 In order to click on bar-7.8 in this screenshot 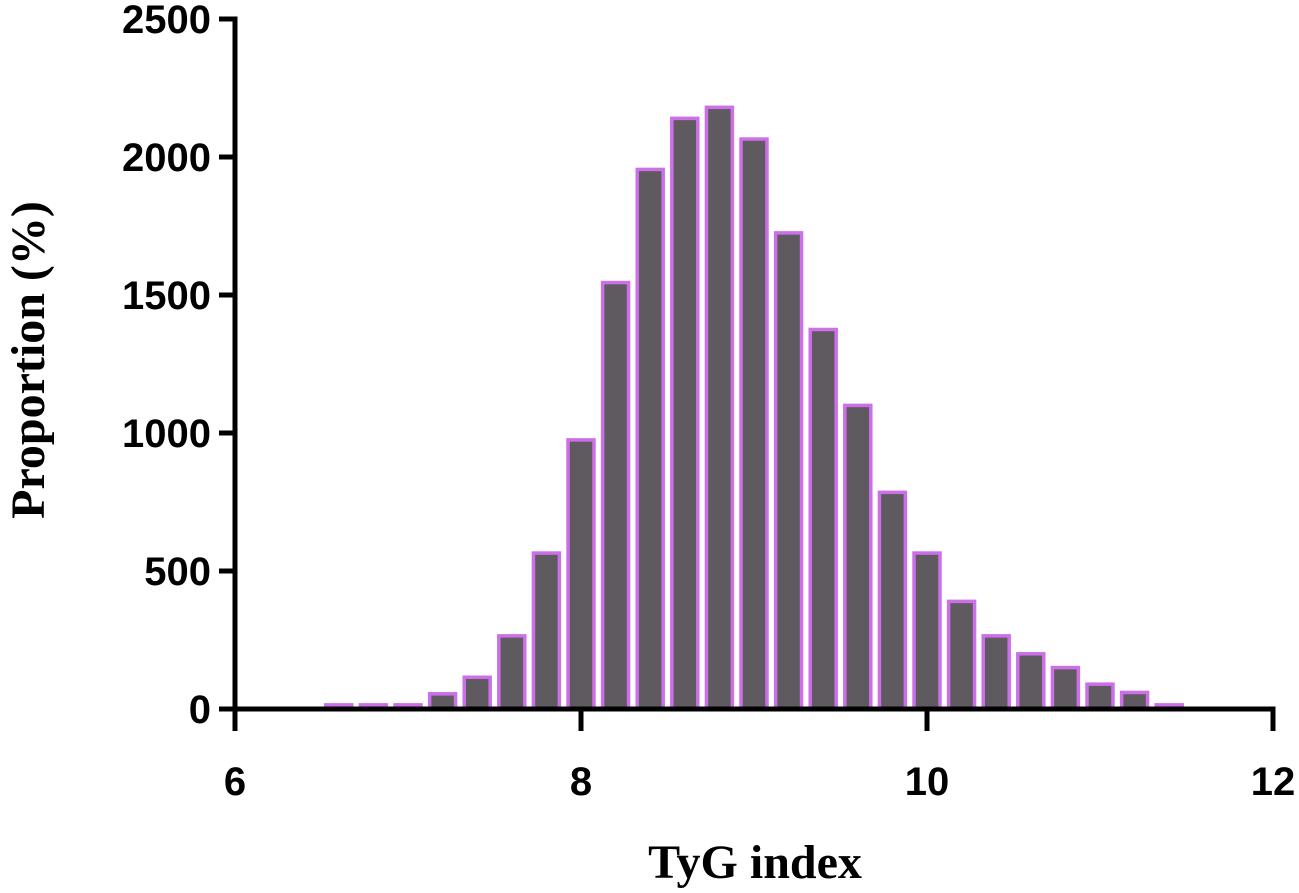, I will do `click(546, 631)`.